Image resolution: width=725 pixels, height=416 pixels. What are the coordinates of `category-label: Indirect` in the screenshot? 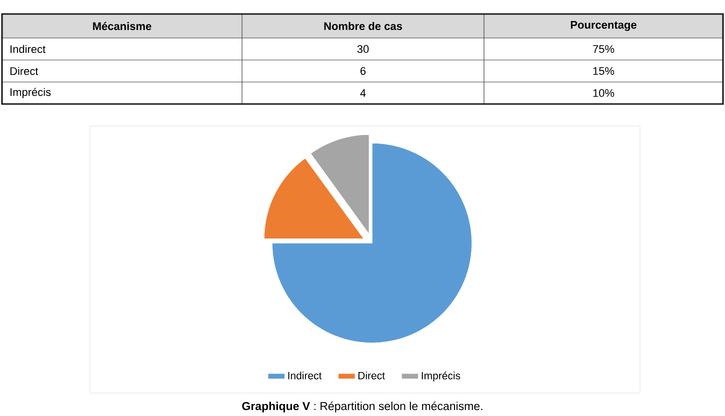 It's located at (28, 49).